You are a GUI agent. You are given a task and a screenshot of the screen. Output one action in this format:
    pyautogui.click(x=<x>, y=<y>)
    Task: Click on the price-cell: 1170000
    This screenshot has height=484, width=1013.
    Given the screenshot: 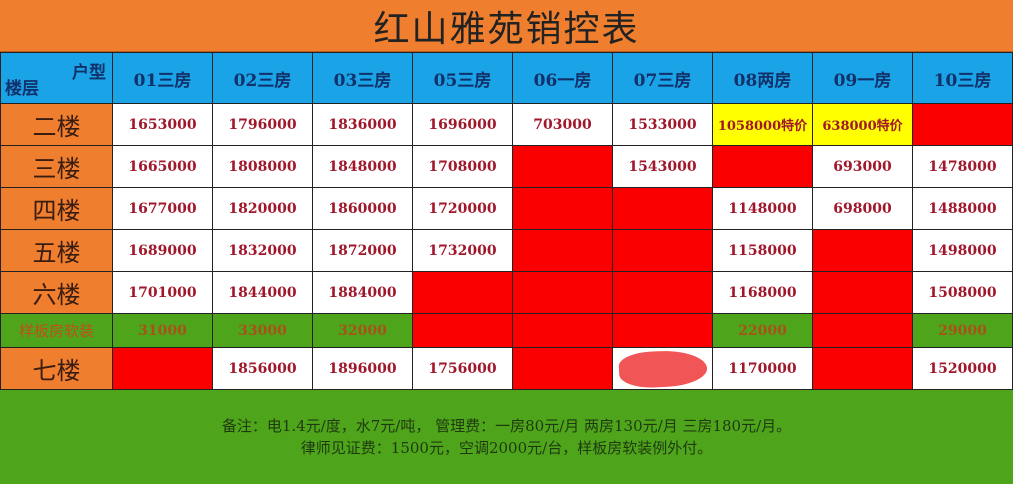 What is the action you would take?
    pyautogui.click(x=762, y=368)
    